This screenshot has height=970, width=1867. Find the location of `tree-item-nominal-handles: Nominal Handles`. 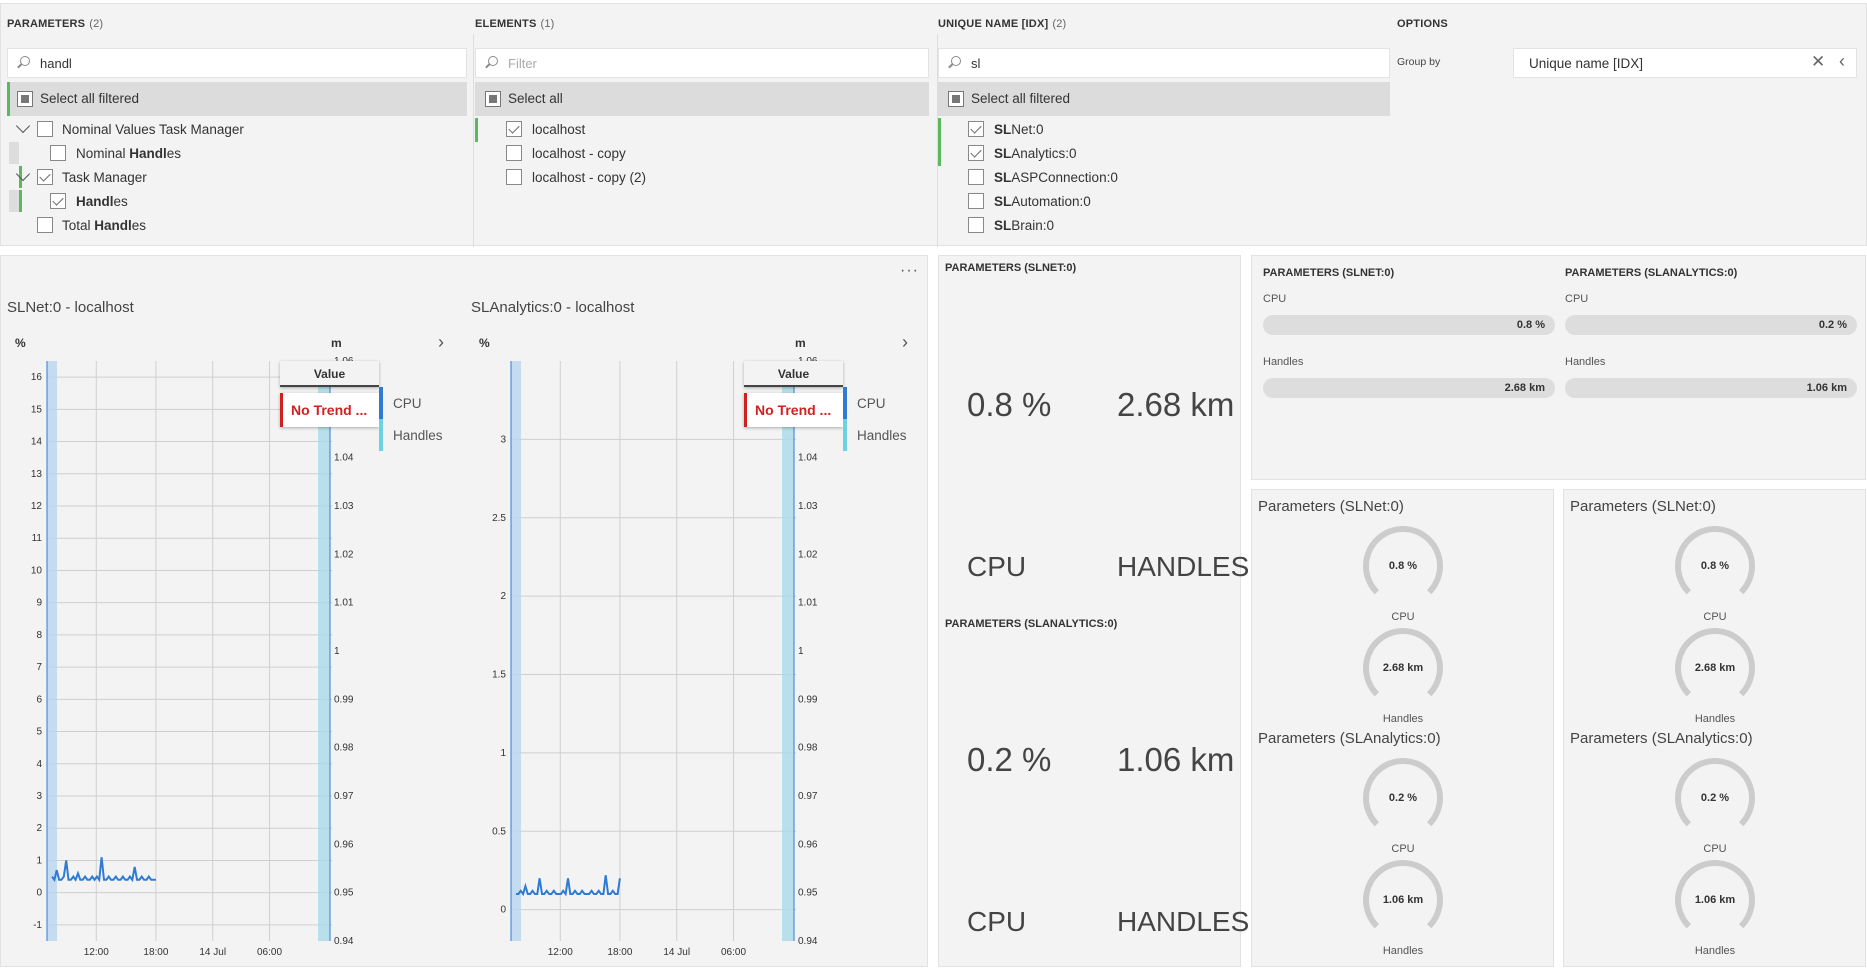

tree-item-nominal-handles: Nominal Handles is located at coordinates (231, 154).